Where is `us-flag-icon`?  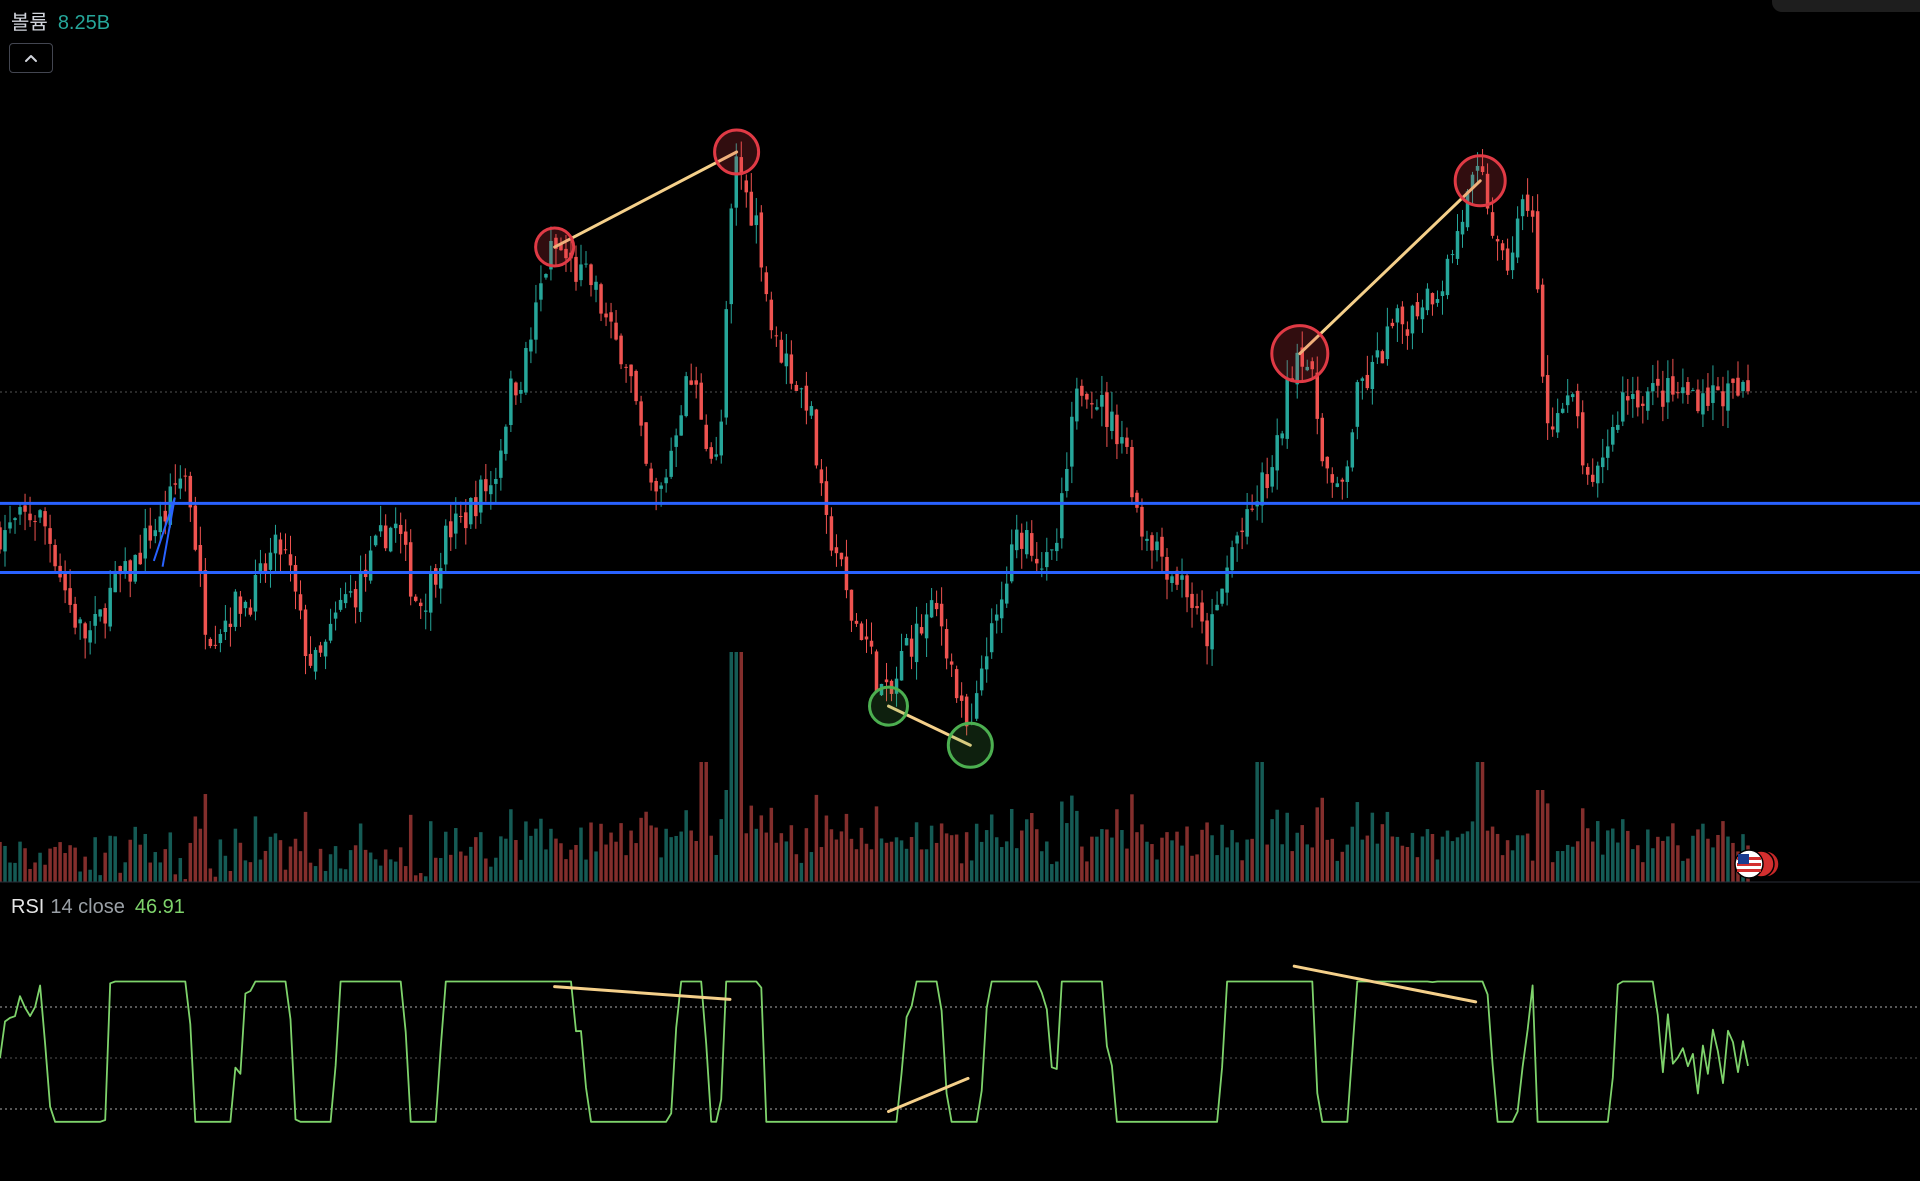
us-flag-icon is located at coordinates (1757, 864).